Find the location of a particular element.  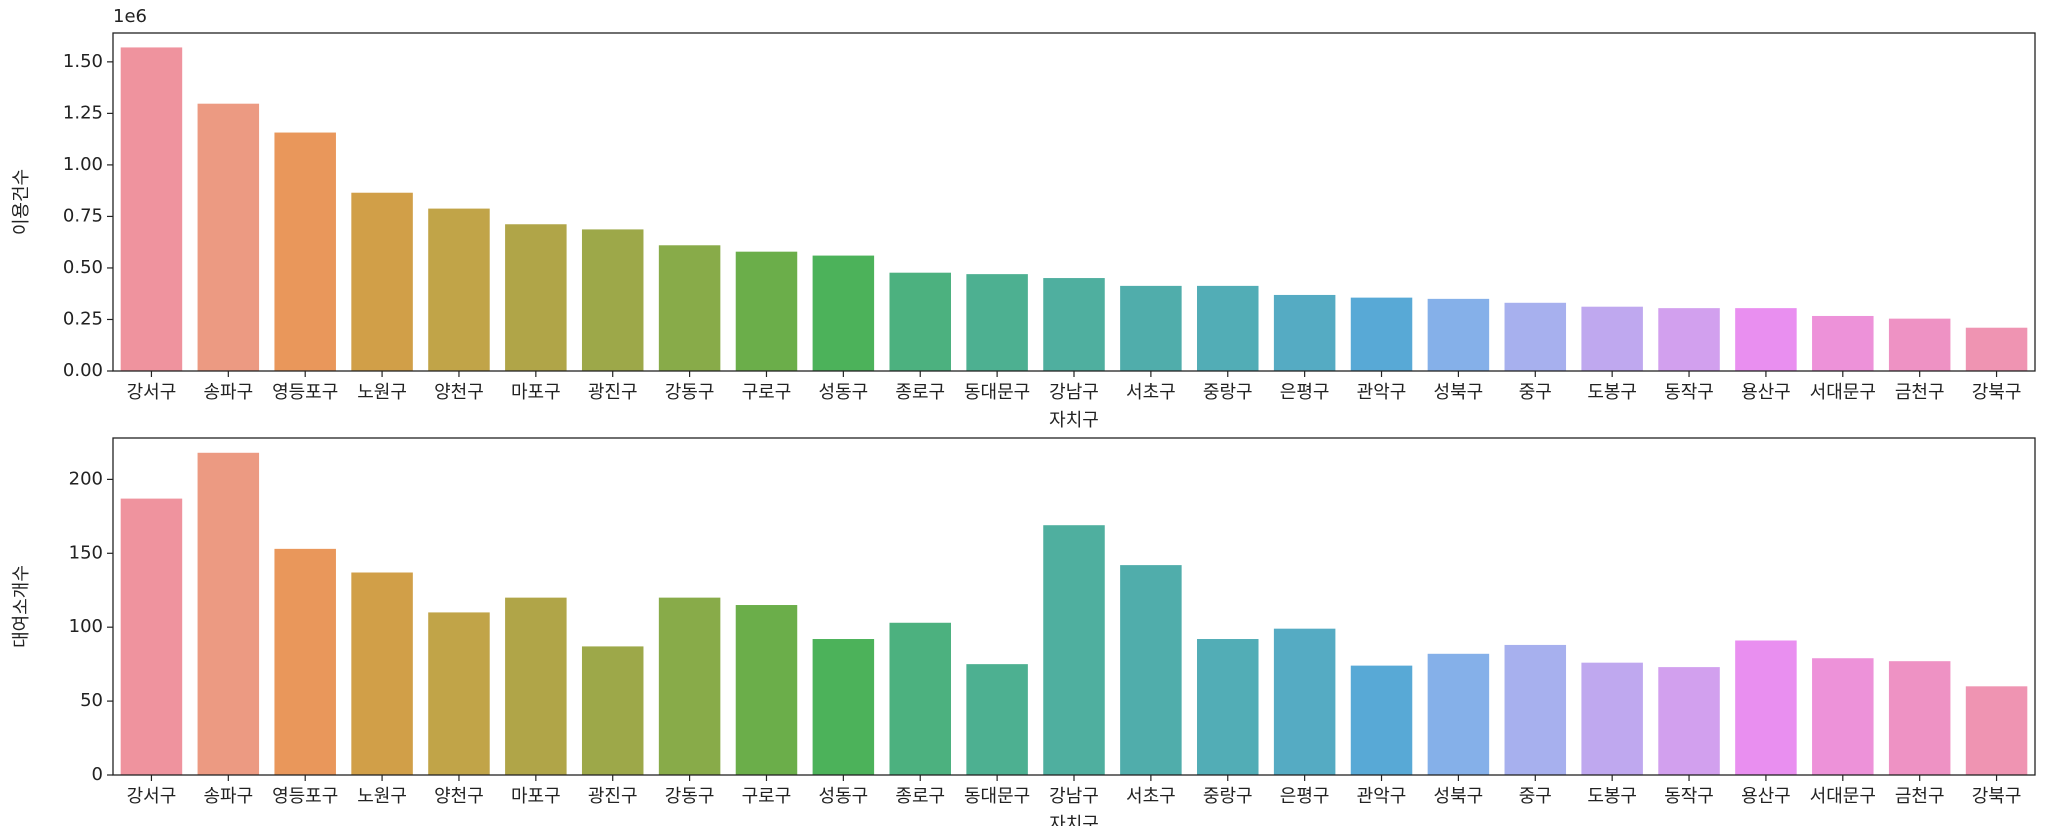

y-tick-label: 0.50 is located at coordinates (83, 267).